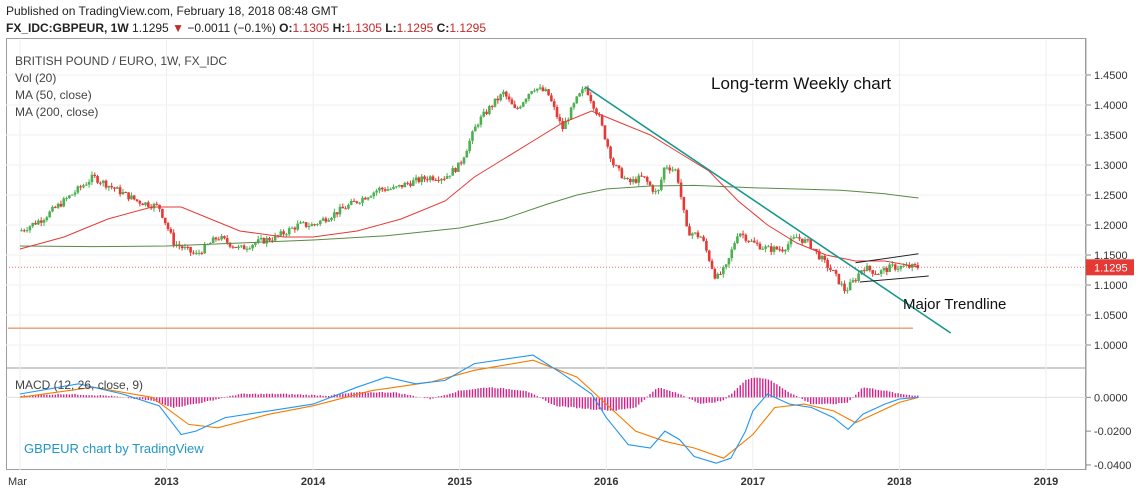 The width and height of the screenshot is (1138, 497). I want to click on legend-macd: MACD (12, 26, close, 9), so click(79, 385).